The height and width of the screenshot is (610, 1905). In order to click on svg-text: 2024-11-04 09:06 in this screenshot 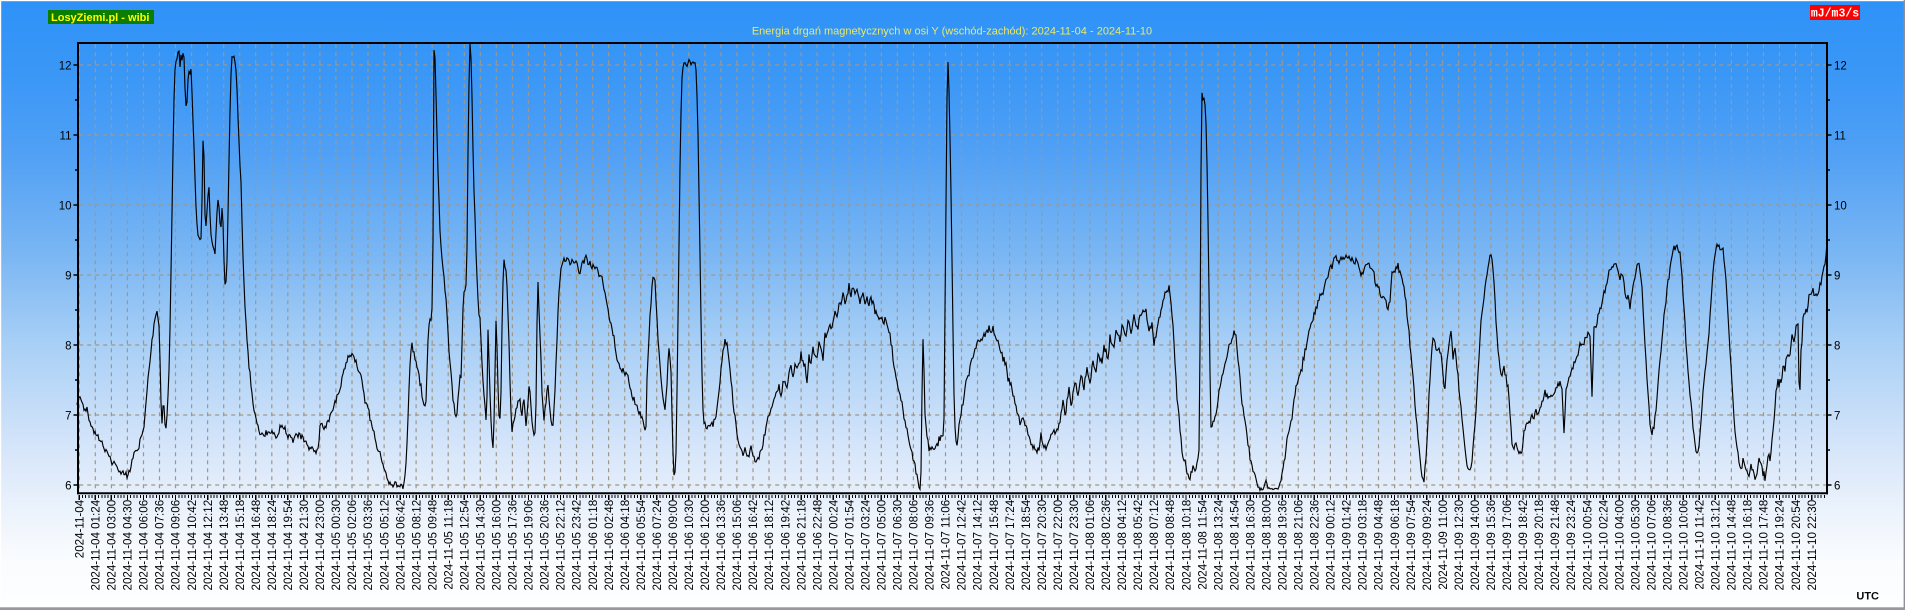, I will do `click(176, 545)`.